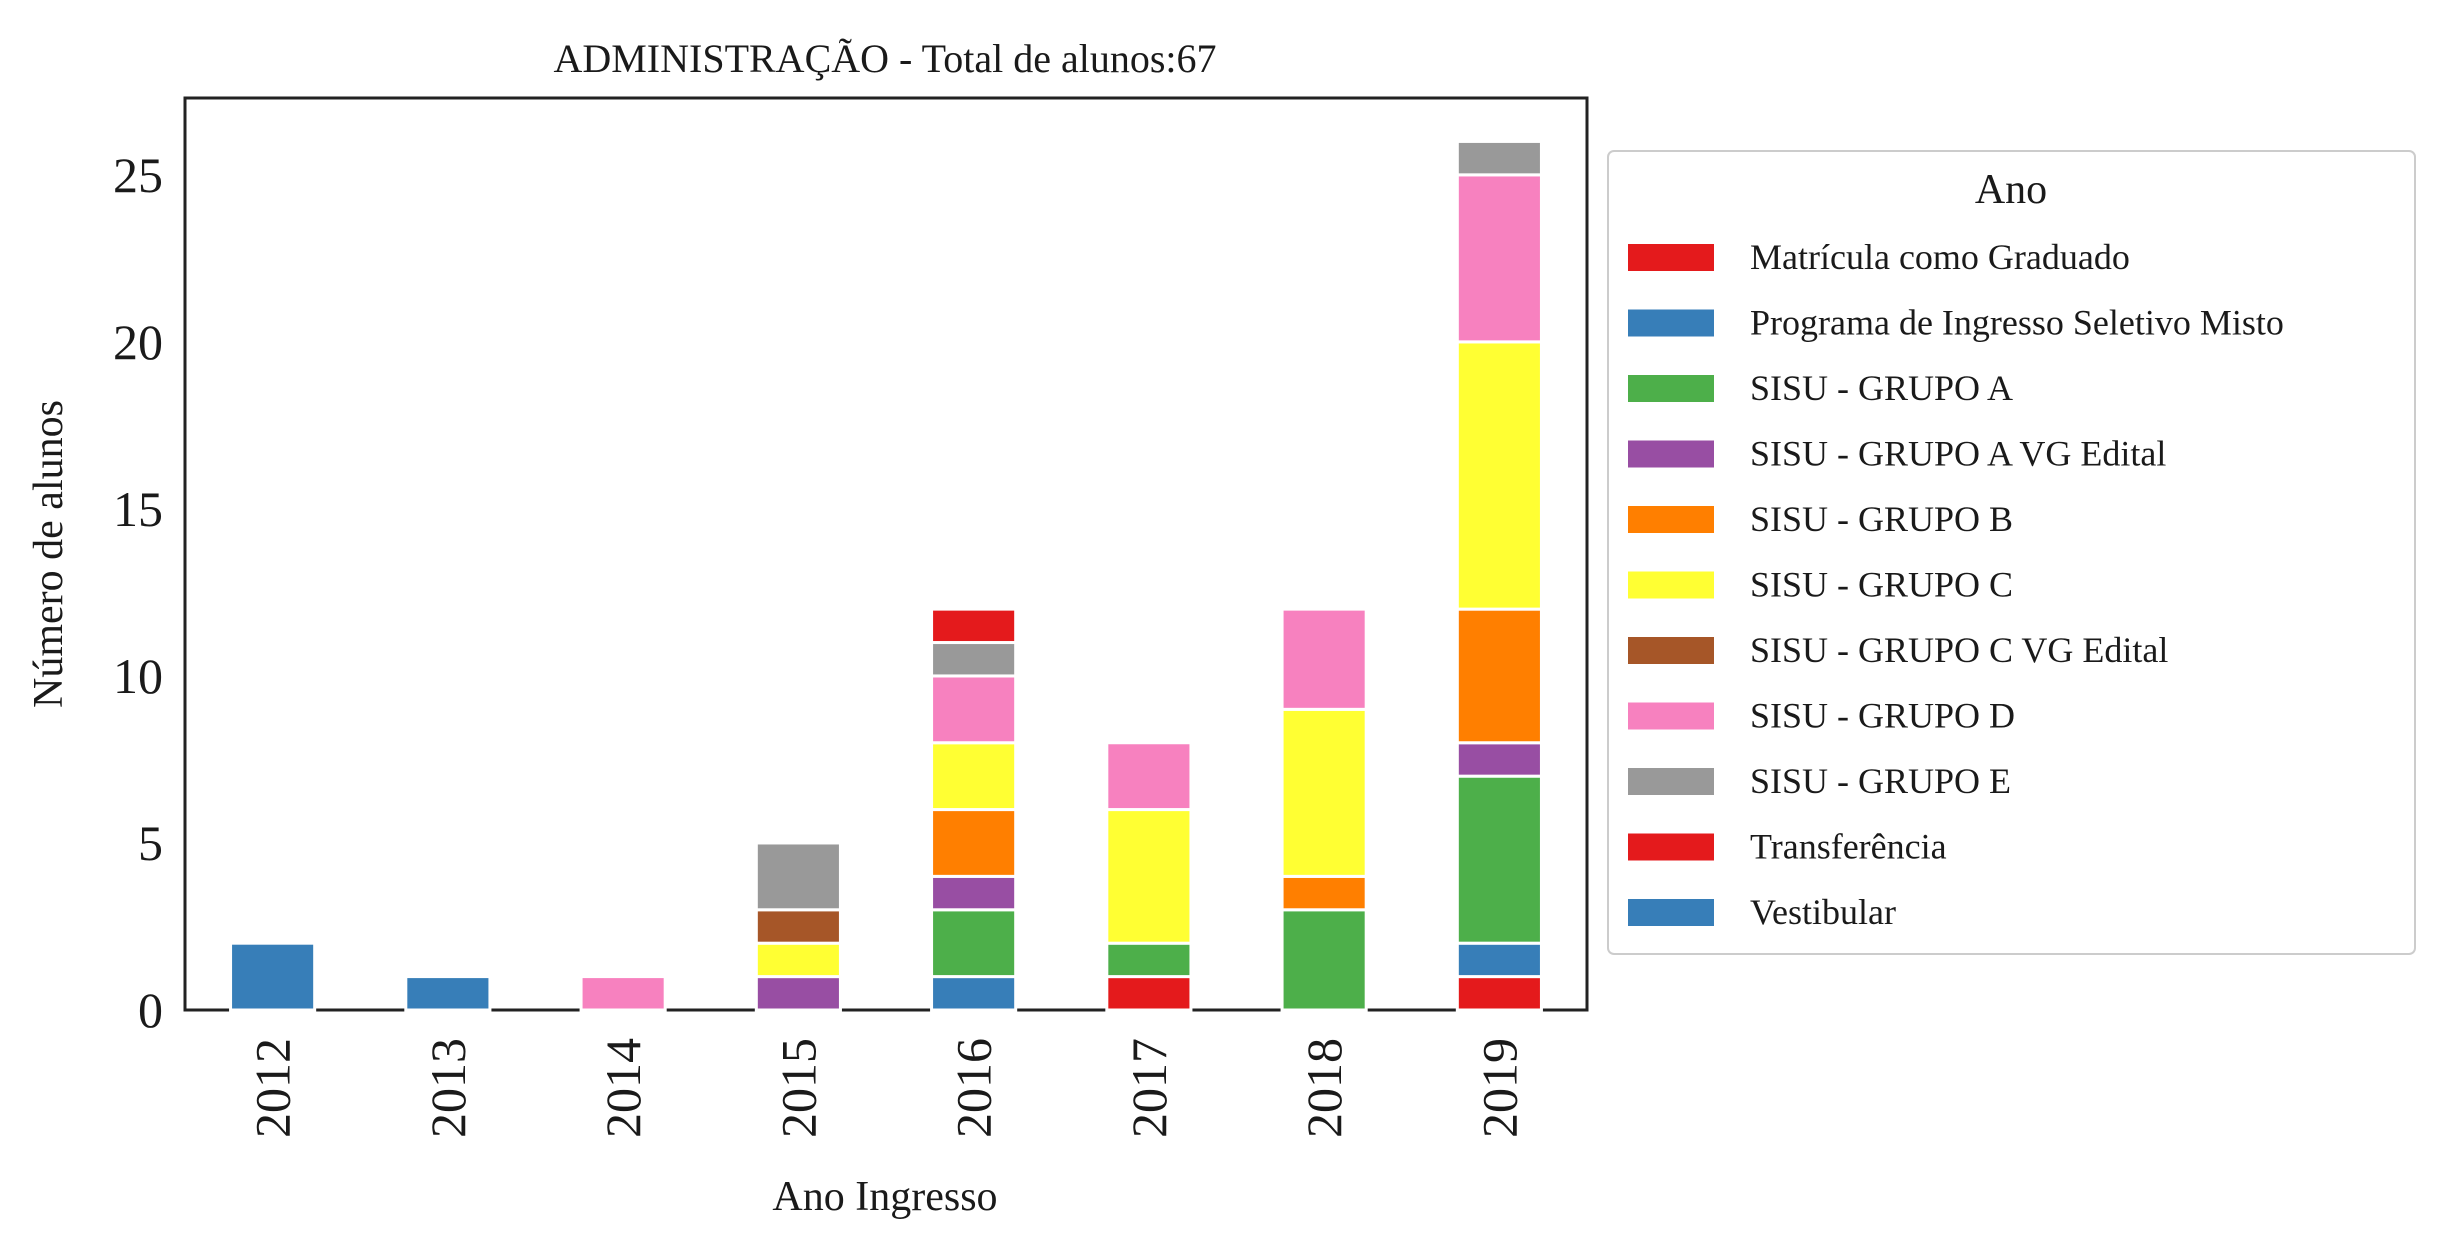  Describe the element at coordinates (138, 592) in the screenshot. I see `y-axis-ticks: 0 5 10 15 20 25` at that location.